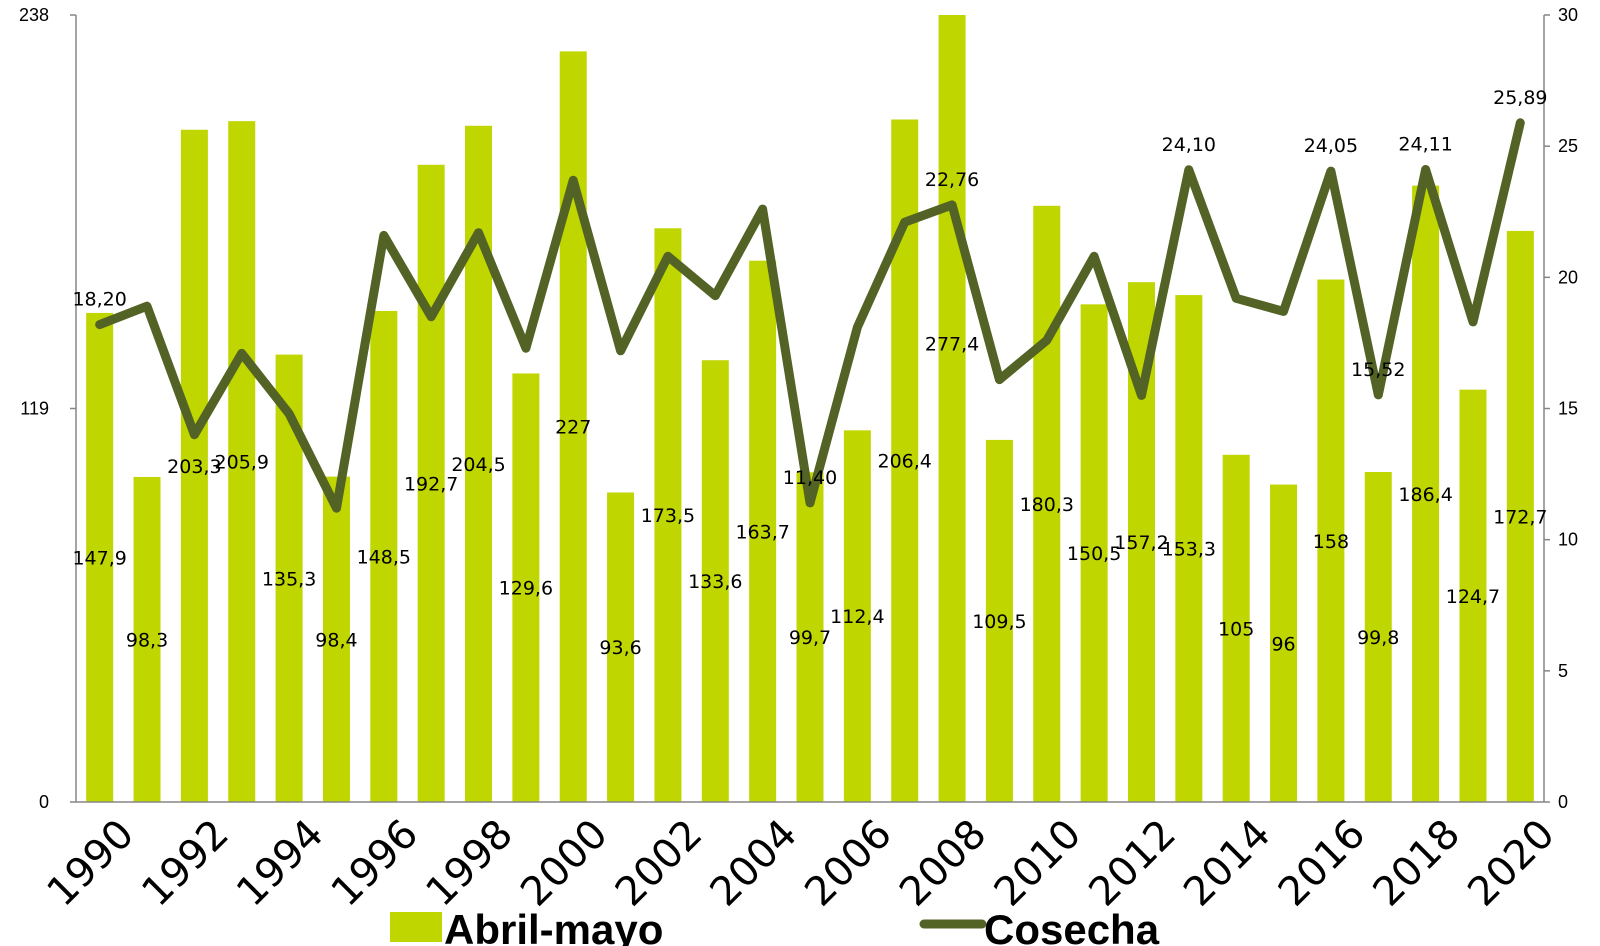 The height and width of the screenshot is (946, 1600). I want to click on bar-2002, so click(668, 515).